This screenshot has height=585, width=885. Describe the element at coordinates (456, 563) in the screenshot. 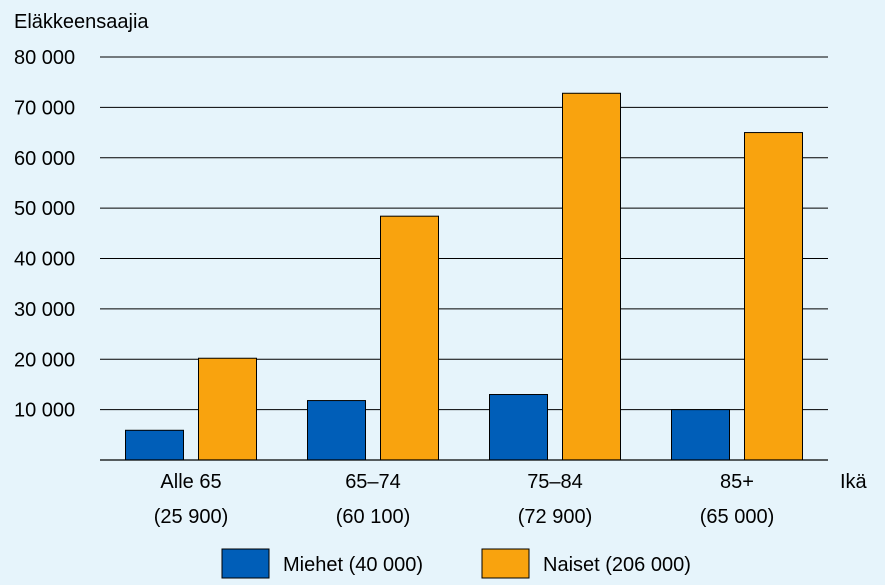

I see `legend: Miehet (40 000) Naiset (206 000)` at that location.